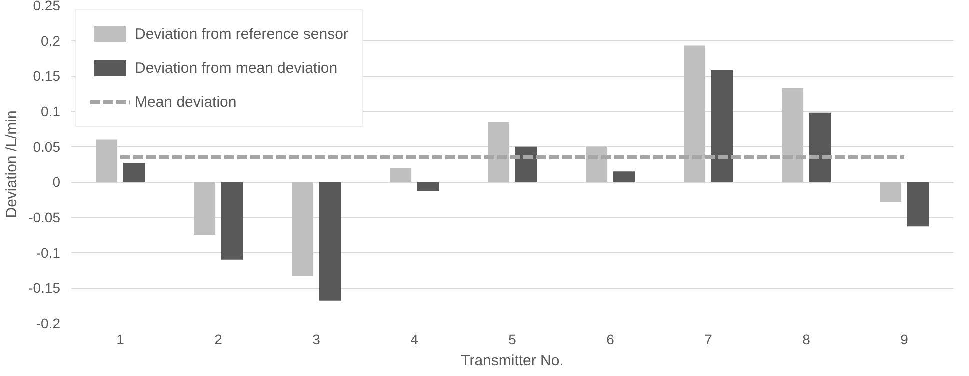 This screenshot has width=969, height=376. Describe the element at coordinates (610, 340) in the screenshot. I see `x-tick-label: 6` at that location.